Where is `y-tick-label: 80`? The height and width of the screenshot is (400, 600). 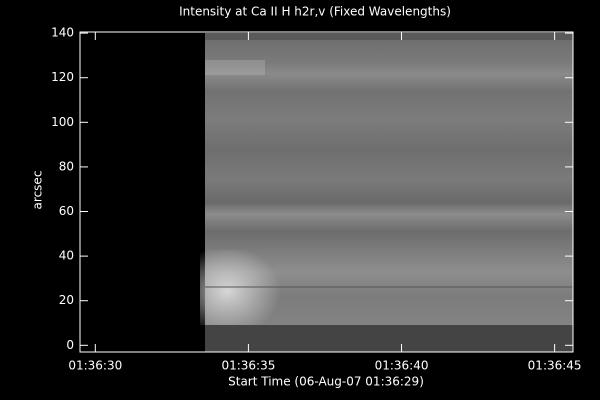 y-tick-label: 80 is located at coordinates (66, 166).